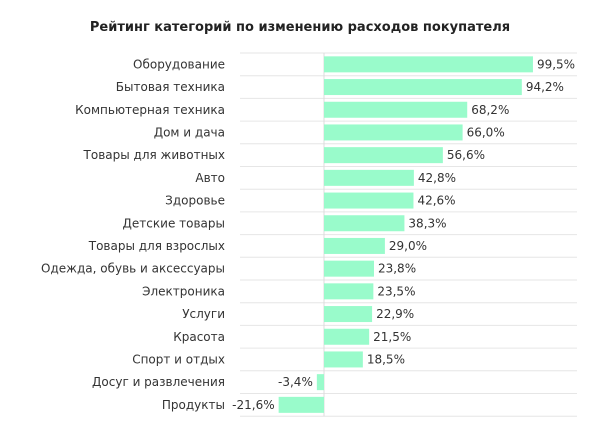 The image size is (600, 439). What do you see at coordinates (158, 382) in the screenshot?
I see `category-label: Досуг и развлечения` at bounding box center [158, 382].